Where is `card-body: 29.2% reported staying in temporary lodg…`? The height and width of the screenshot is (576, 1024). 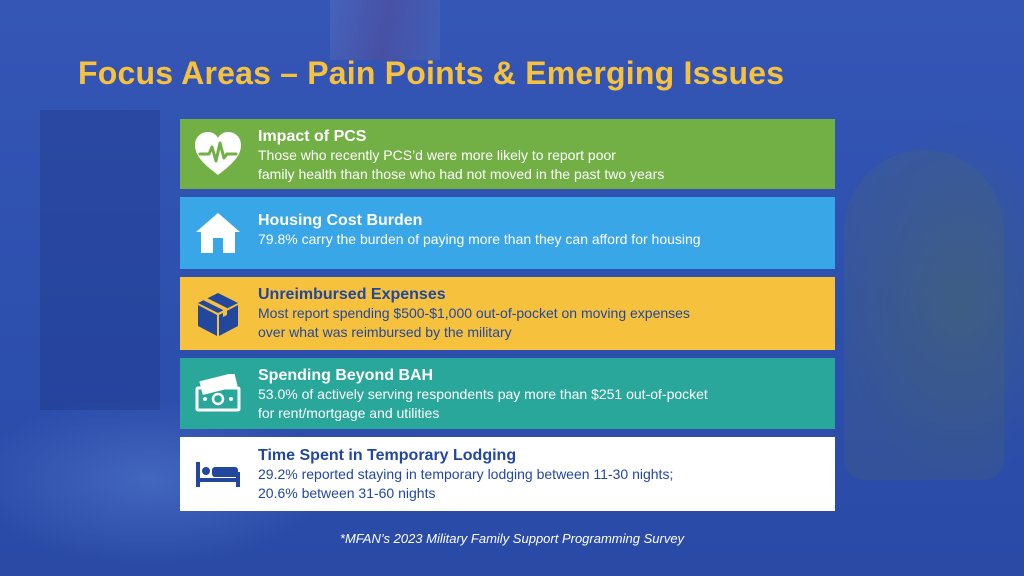 card-body: 29.2% reported staying in temporary lodg… is located at coordinates (466, 483).